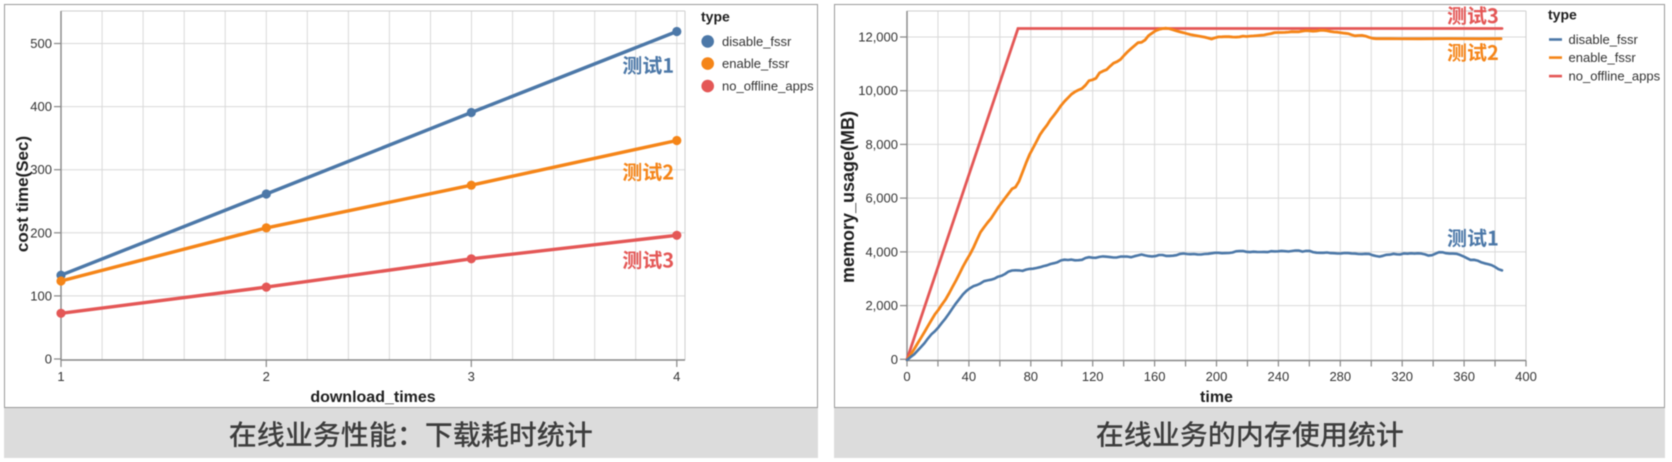  What do you see at coordinates (881, 251) in the screenshot?
I see `svg-text: 4,000` at bounding box center [881, 251].